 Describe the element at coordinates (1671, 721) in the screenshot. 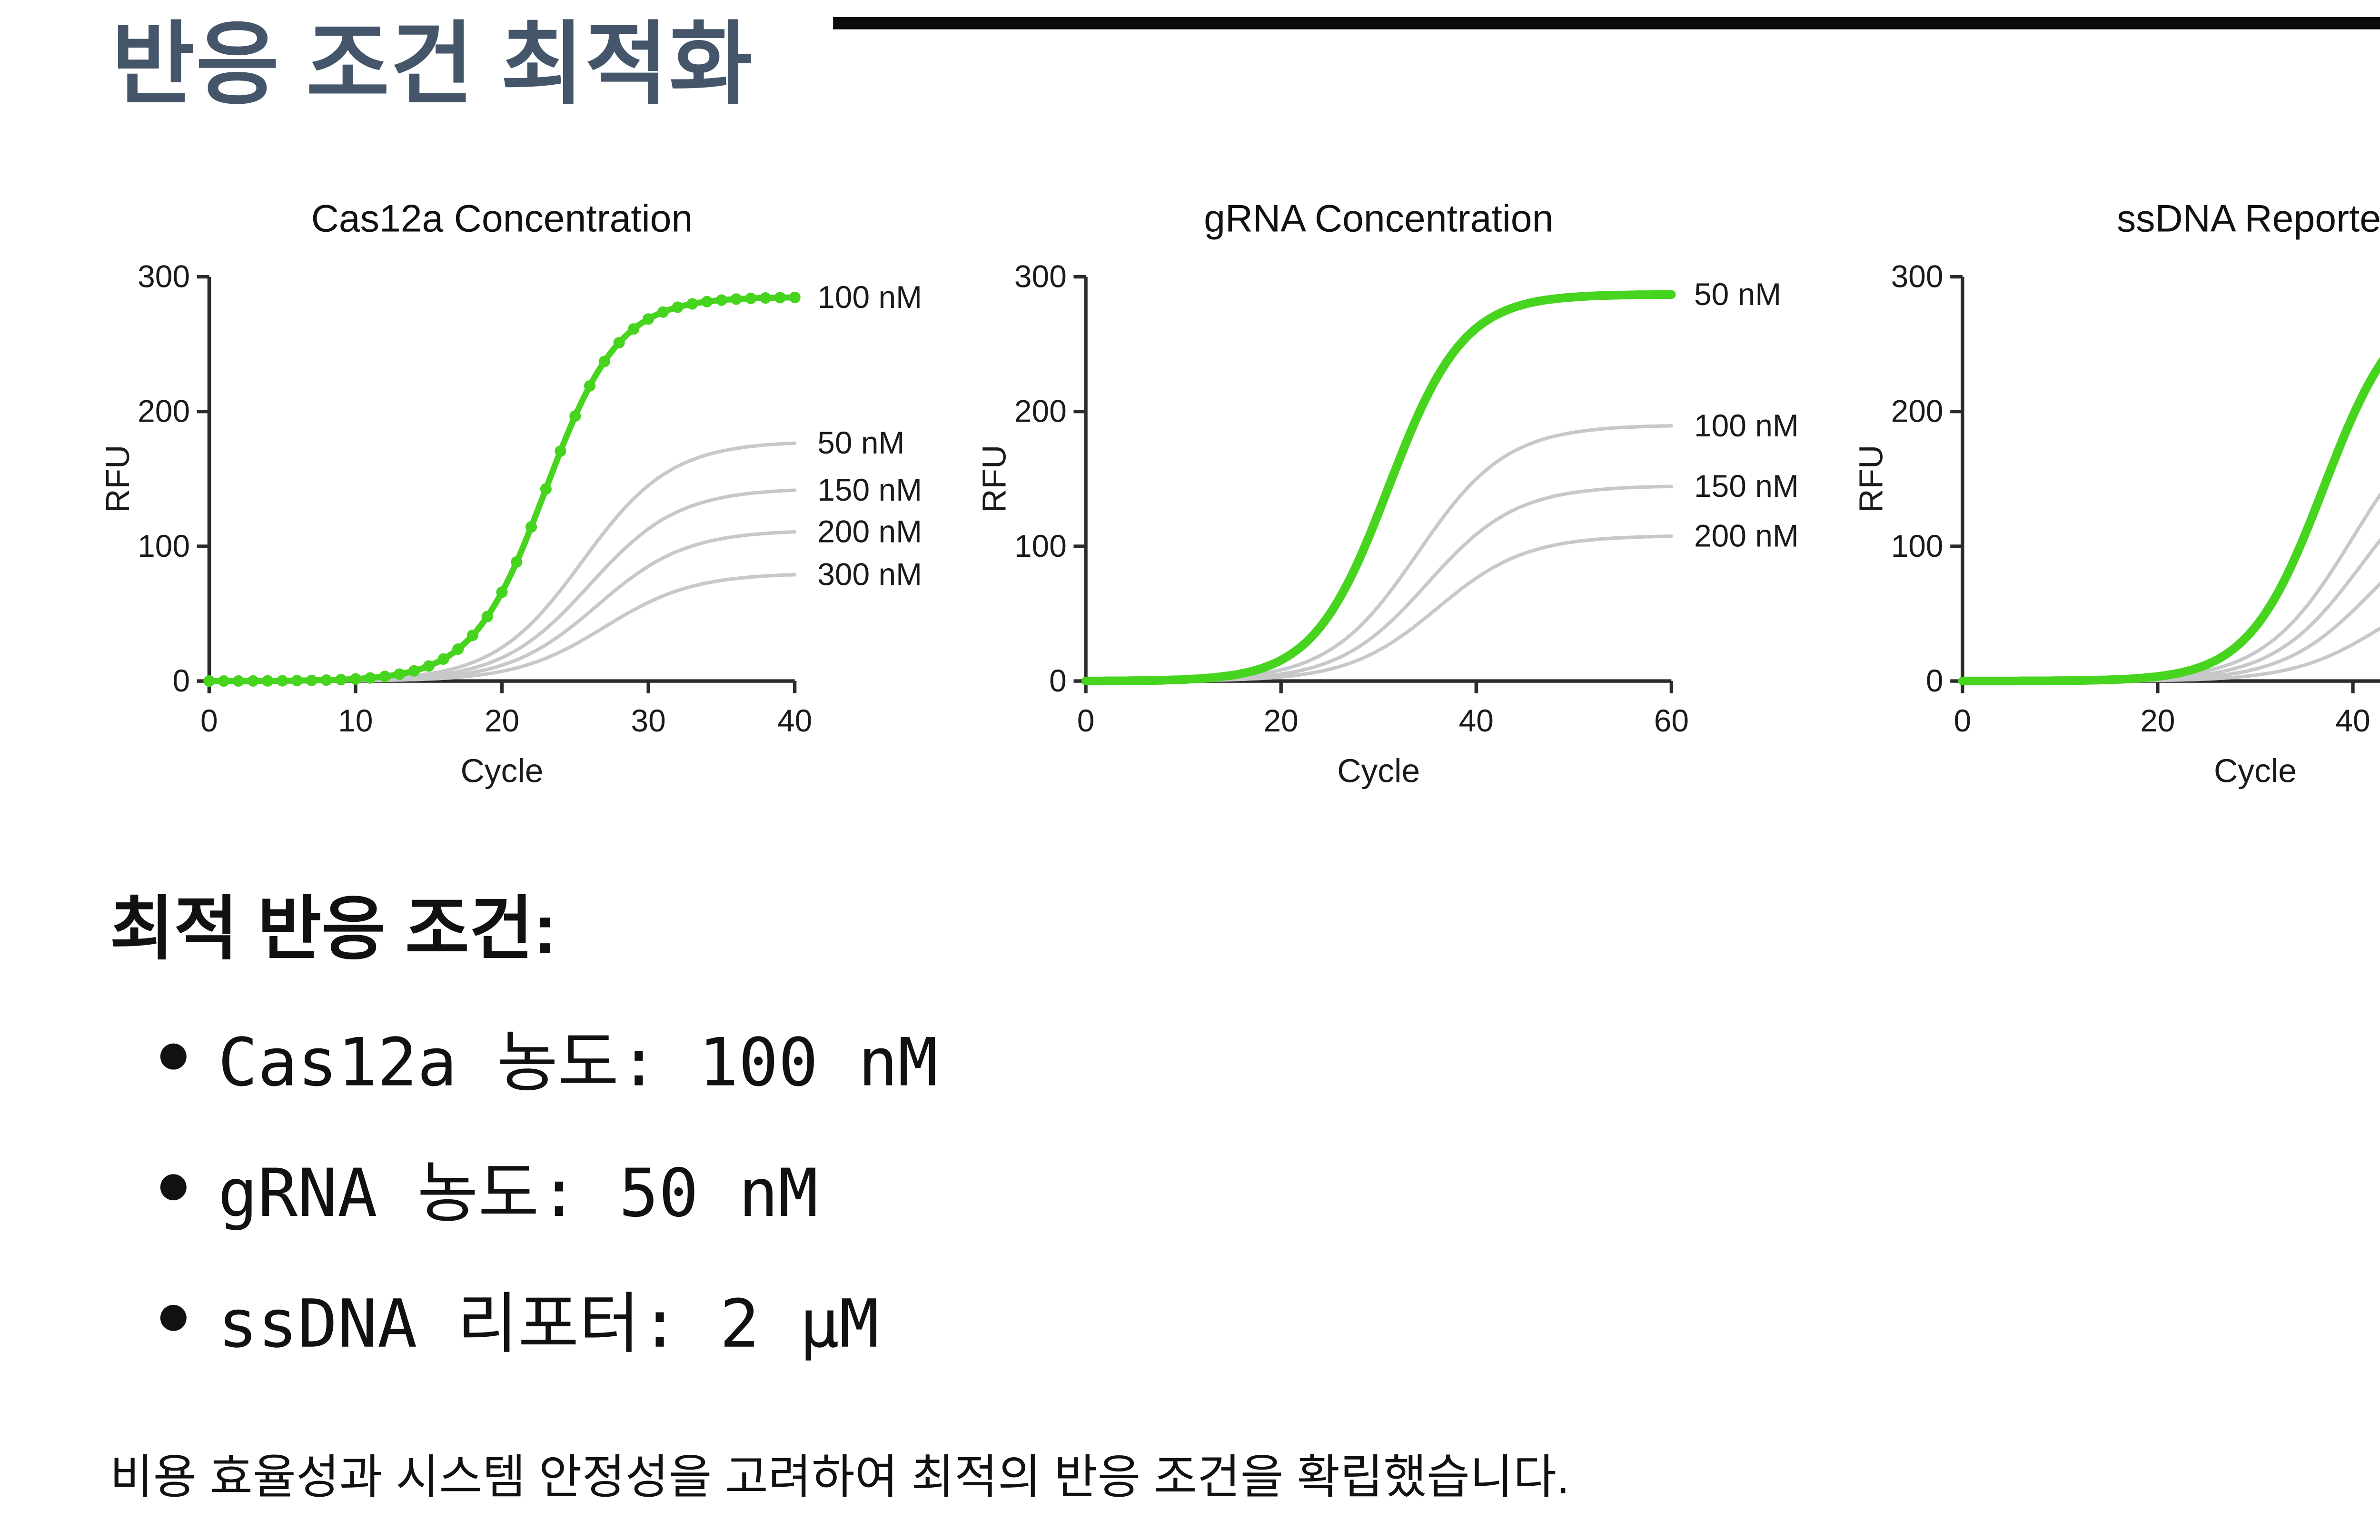

I see `svg-text: 60` at that location.